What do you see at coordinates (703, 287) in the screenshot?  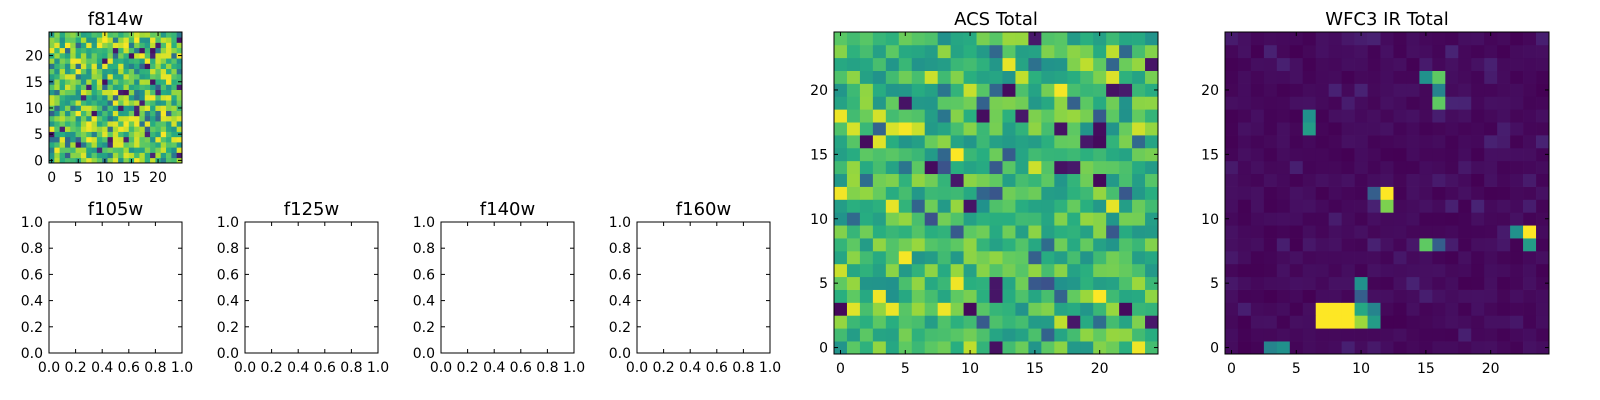 I see `f160w-frame` at bounding box center [703, 287].